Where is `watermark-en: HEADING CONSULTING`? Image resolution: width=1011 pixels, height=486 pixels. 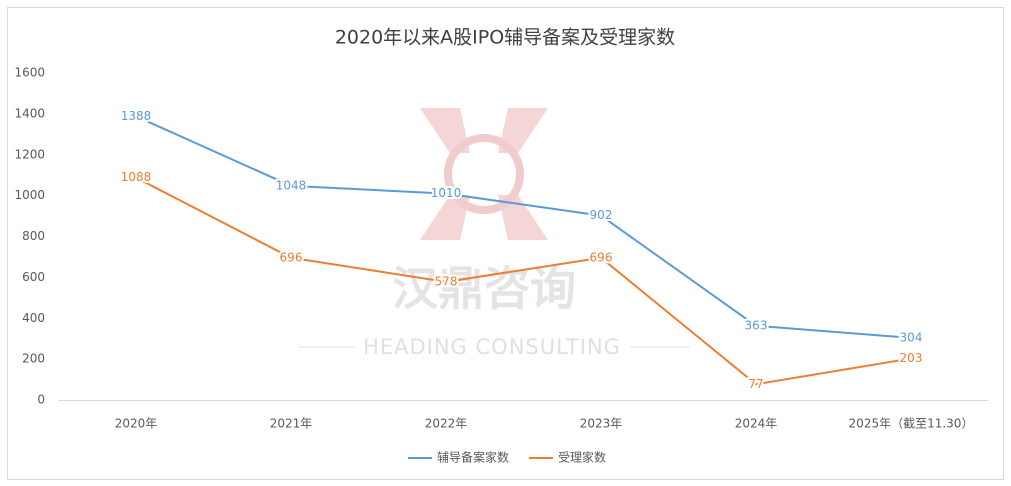 watermark-en: HEADING CONSULTING is located at coordinates (492, 347).